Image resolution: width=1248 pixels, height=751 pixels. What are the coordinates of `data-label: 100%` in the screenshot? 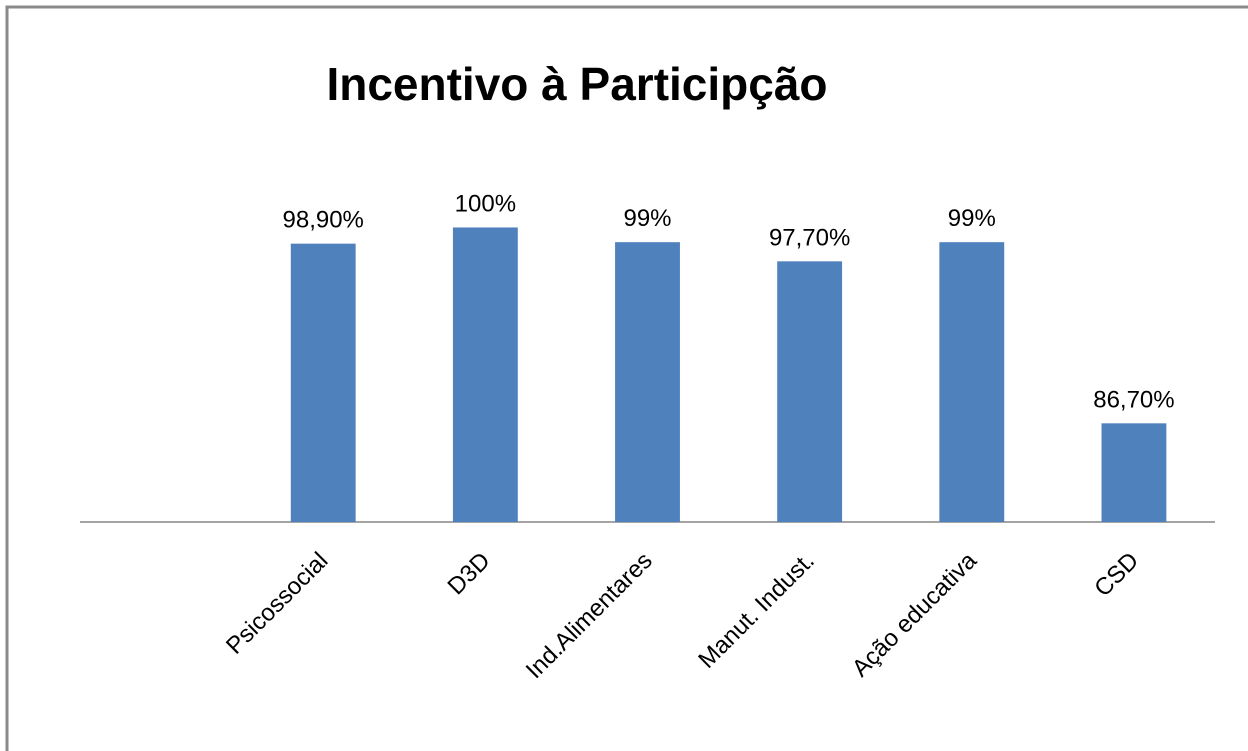 It's located at (485, 203).